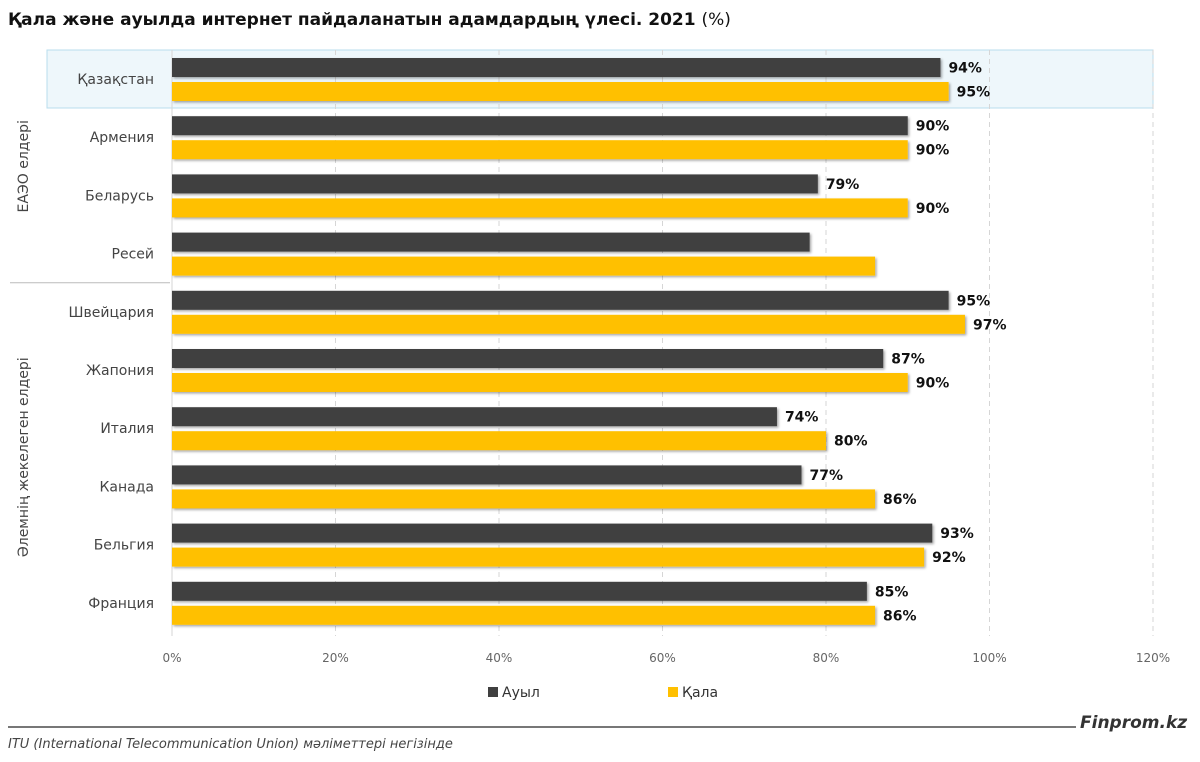  I want to click on category-label: Ресей, so click(133, 255).